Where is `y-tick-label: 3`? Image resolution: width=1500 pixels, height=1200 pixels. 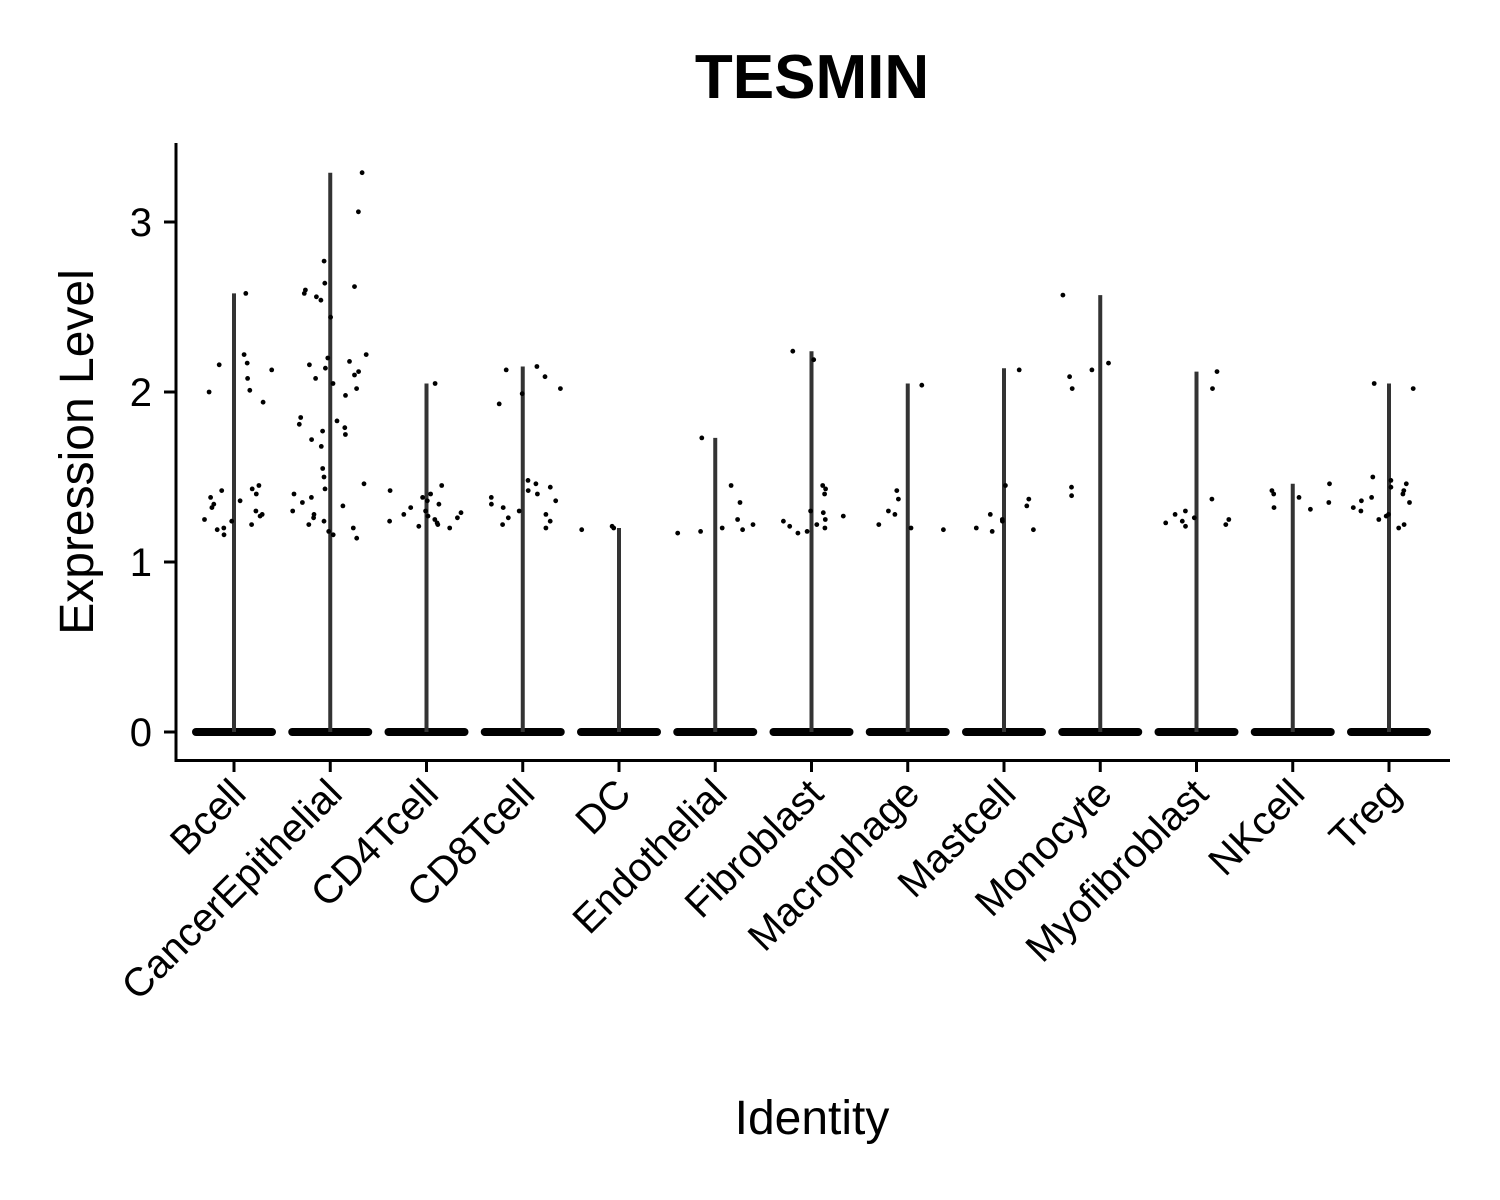 y-tick-label: 3 is located at coordinates (141, 223).